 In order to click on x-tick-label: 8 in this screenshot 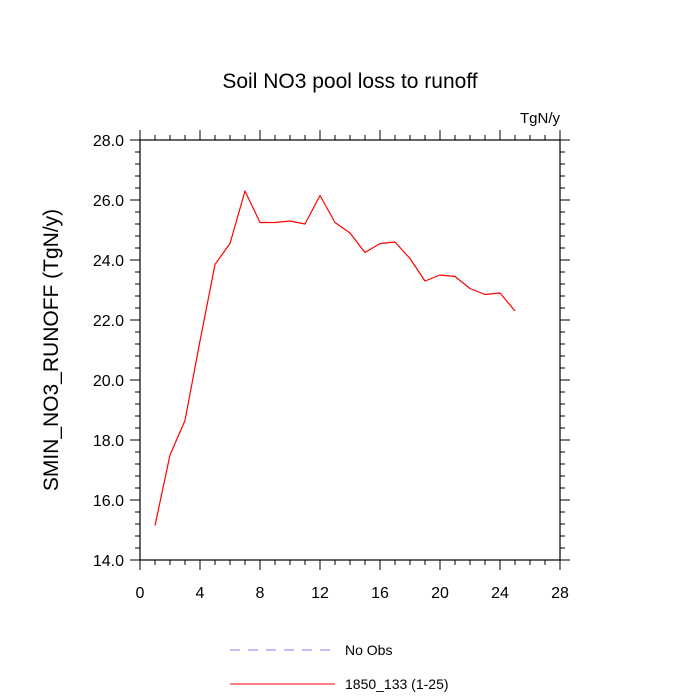, I will do `click(260, 593)`.